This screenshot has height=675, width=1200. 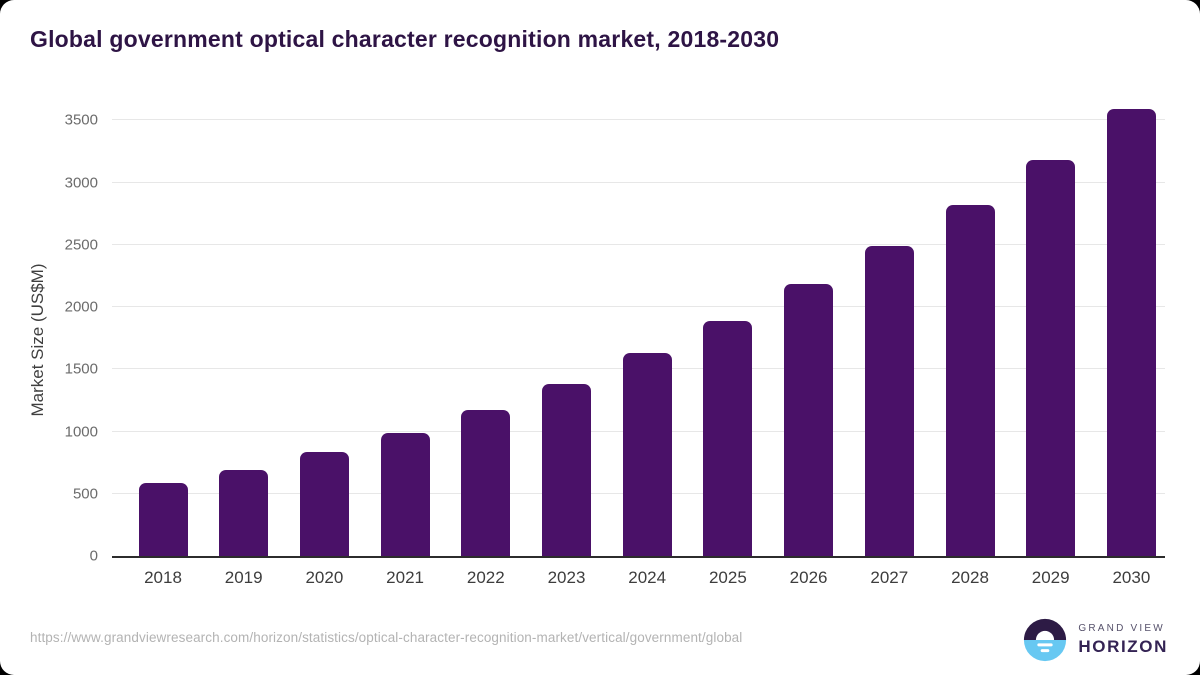 What do you see at coordinates (405, 494) in the screenshot?
I see `bar-2021` at bounding box center [405, 494].